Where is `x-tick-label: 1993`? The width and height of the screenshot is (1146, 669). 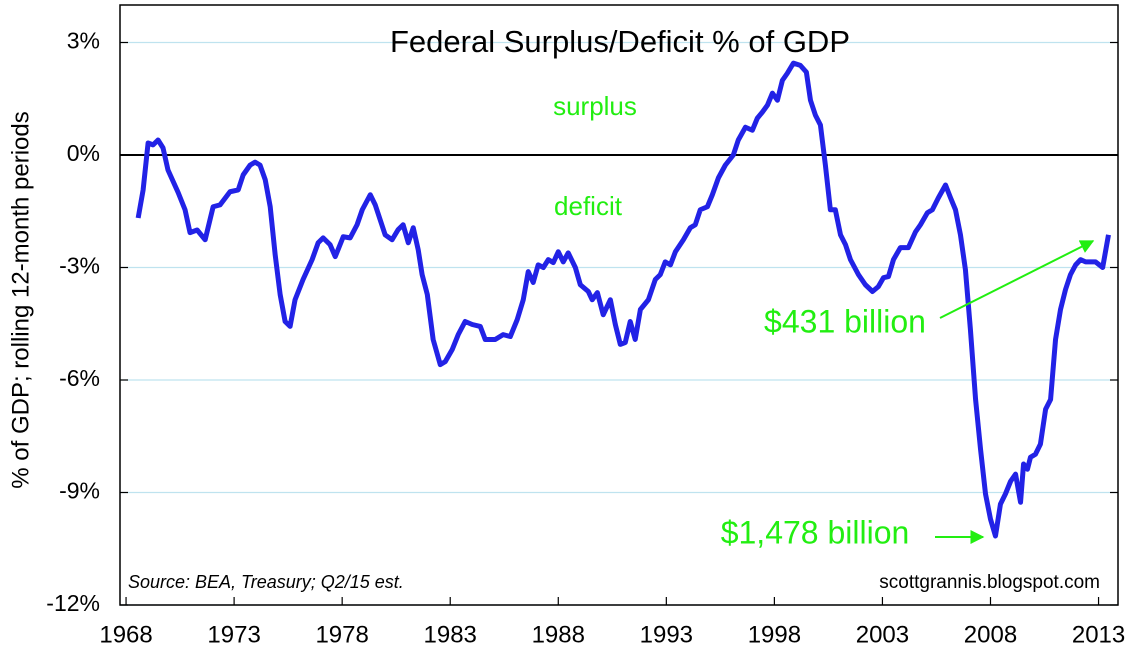 x-tick-label: 1993 is located at coordinates (666, 634).